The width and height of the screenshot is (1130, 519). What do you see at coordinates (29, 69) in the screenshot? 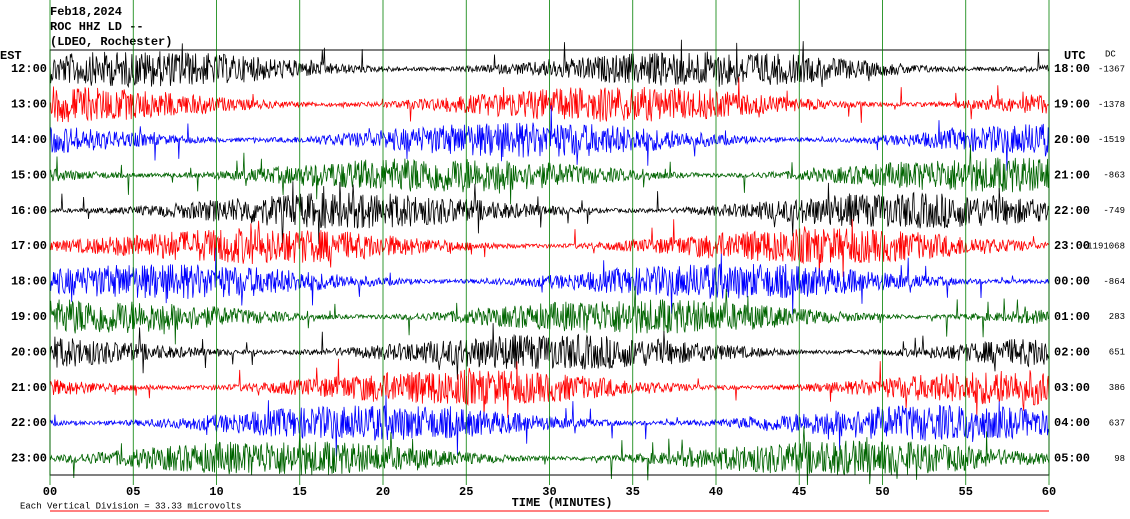
I see `est-label: 12:00` at bounding box center [29, 69].